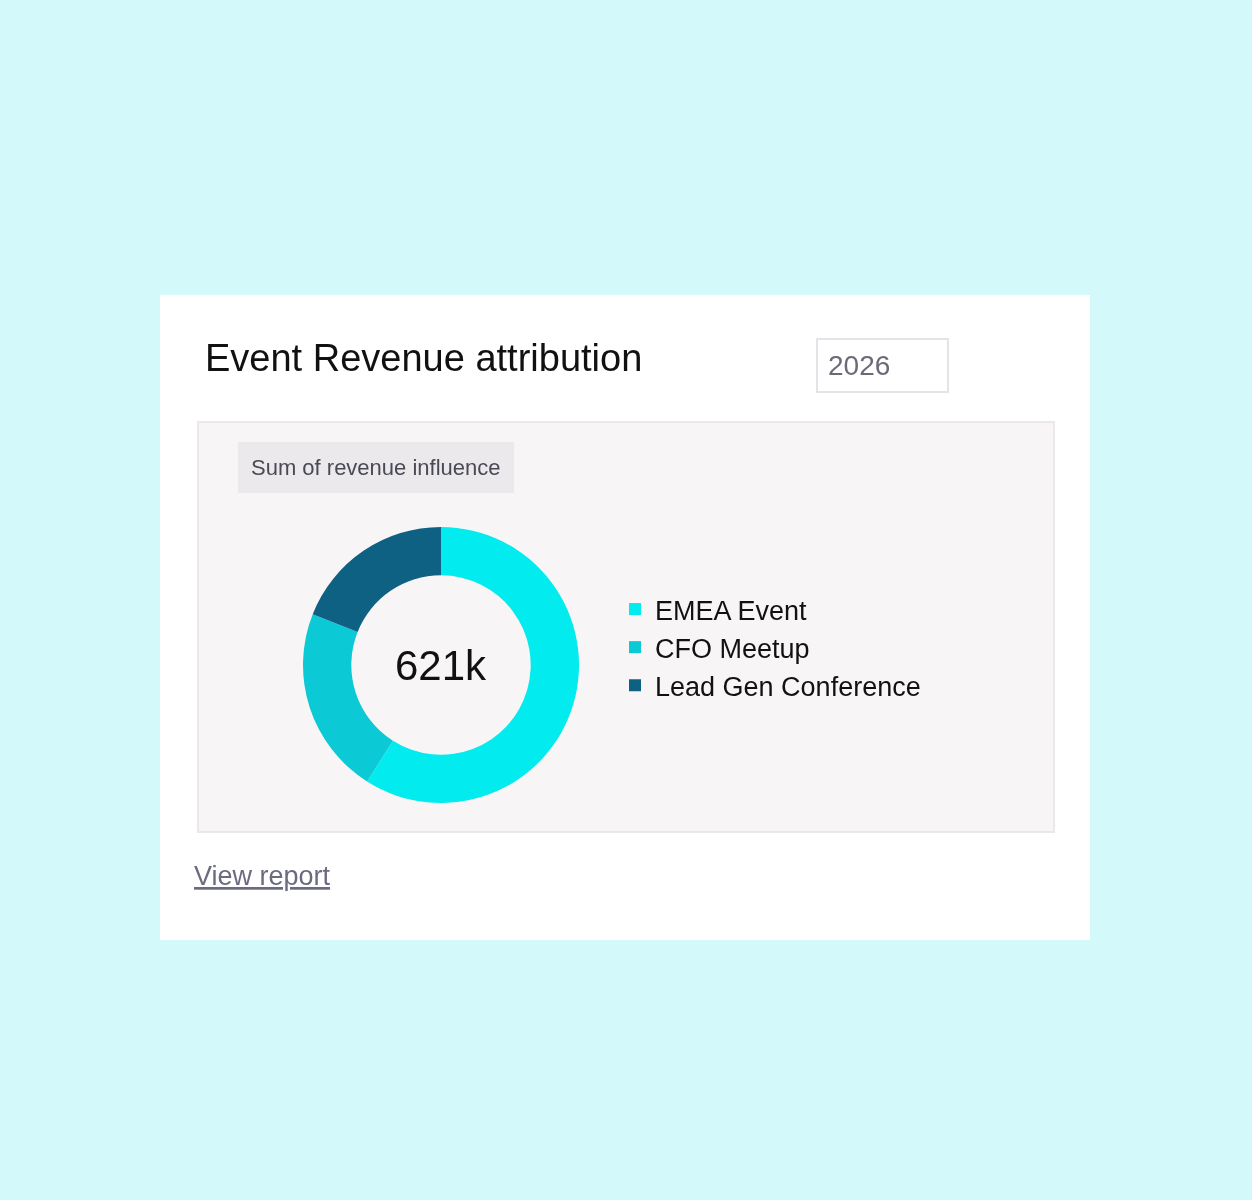 This screenshot has height=1200, width=1252. Describe the element at coordinates (788, 686) in the screenshot. I see `legend-label: Lead Gen Conference` at that location.